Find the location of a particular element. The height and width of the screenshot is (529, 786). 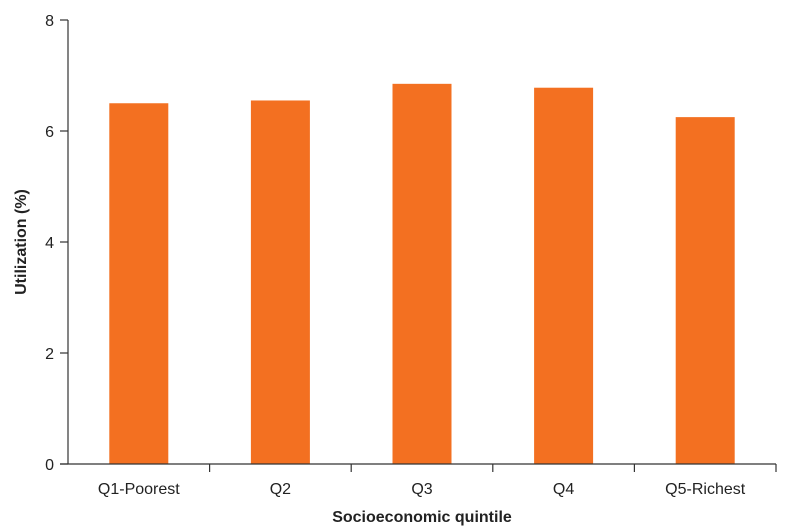

x-tick-label: Q4 is located at coordinates (563, 489).